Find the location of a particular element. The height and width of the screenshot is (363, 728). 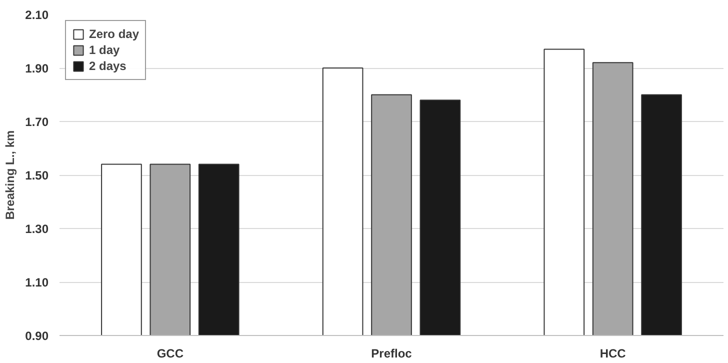

legend-label: Zero day is located at coordinates (114, 34).